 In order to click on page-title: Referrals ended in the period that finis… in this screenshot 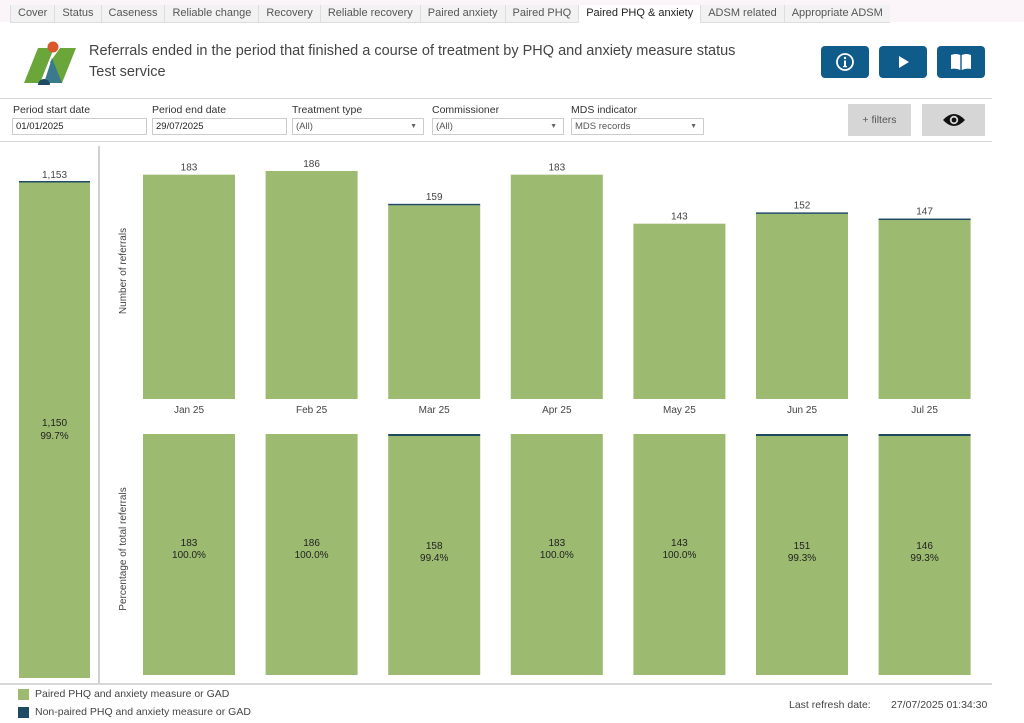, I will do `click(412, 51)`.